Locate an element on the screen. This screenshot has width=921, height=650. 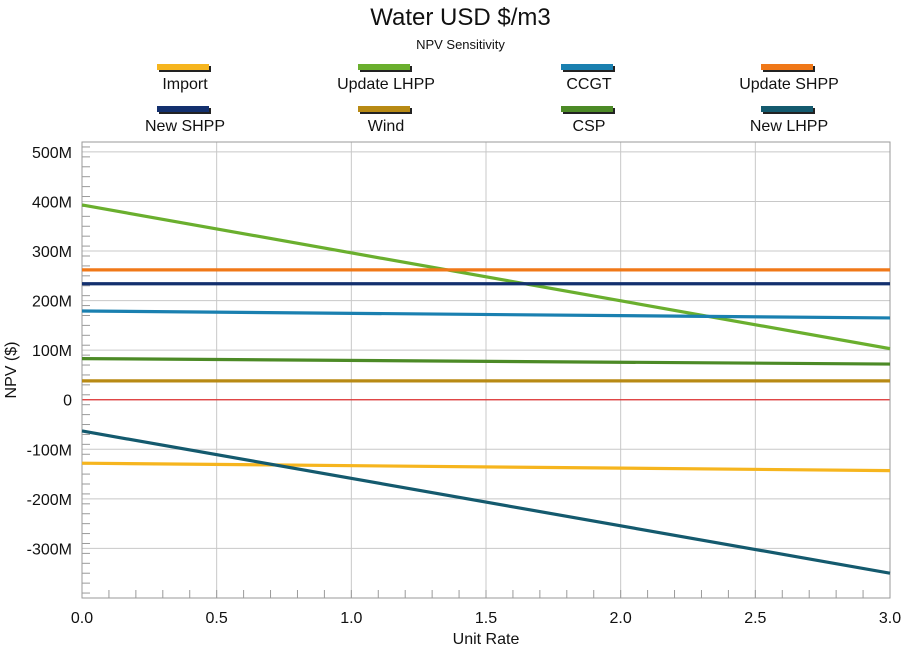
x-tick-label: 0.5 is located at coordinates (217, 618).